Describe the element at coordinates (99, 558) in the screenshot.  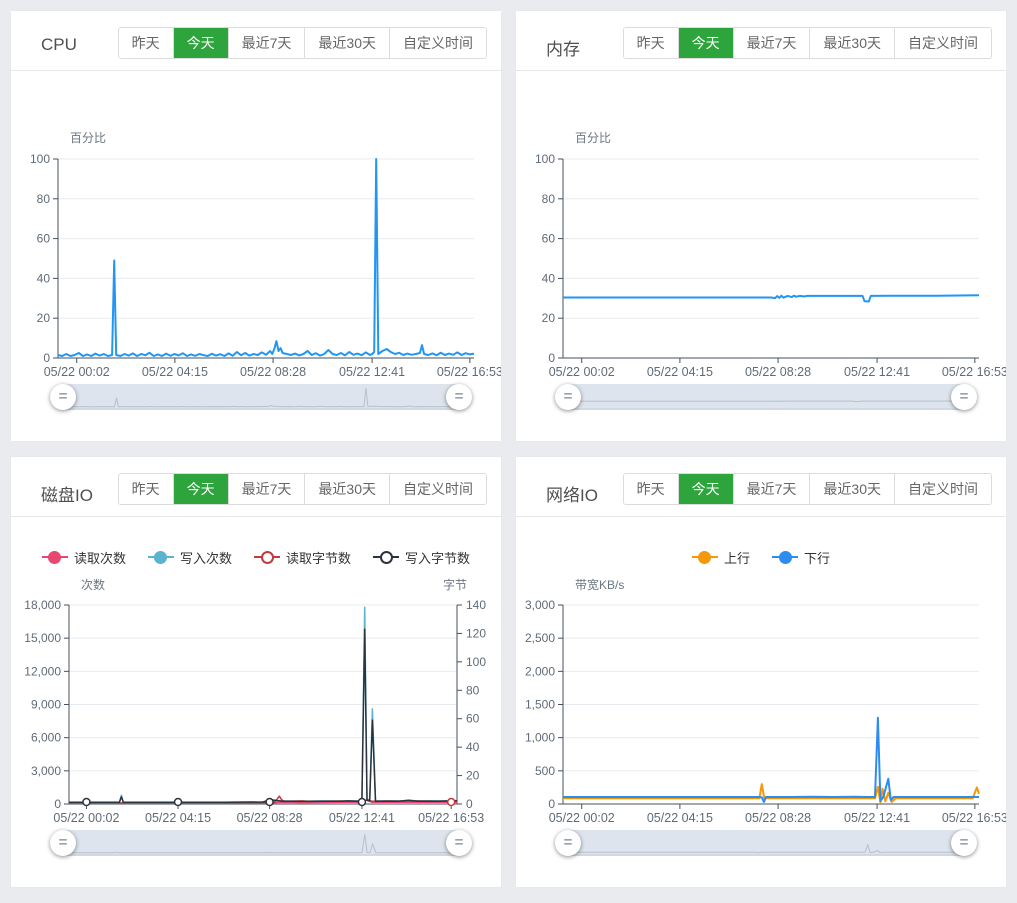
I see `legend-label: 读取次数` at that location.